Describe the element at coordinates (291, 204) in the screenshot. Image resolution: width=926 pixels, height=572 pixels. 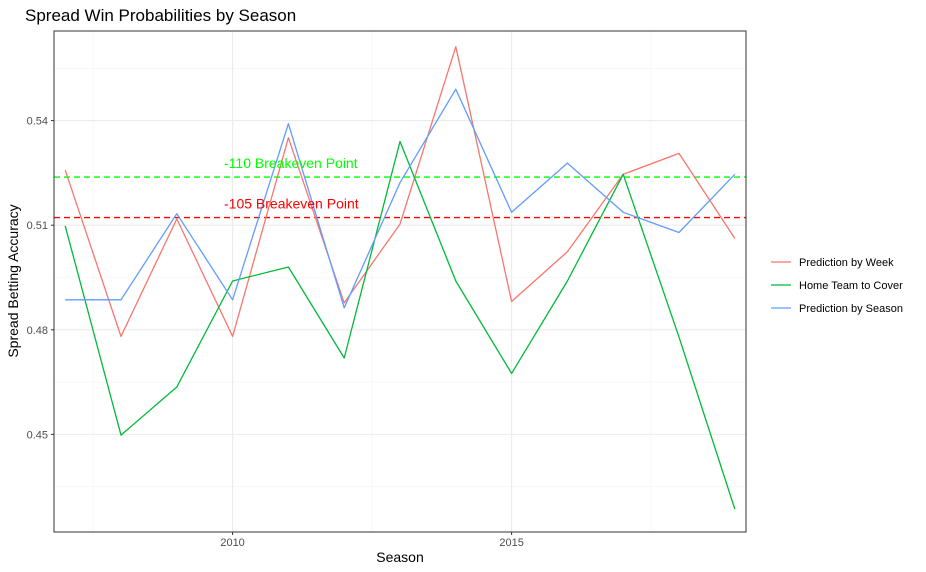
I see `reference-label-105-breakeven-point: -105 Breakeven Point` at that location.